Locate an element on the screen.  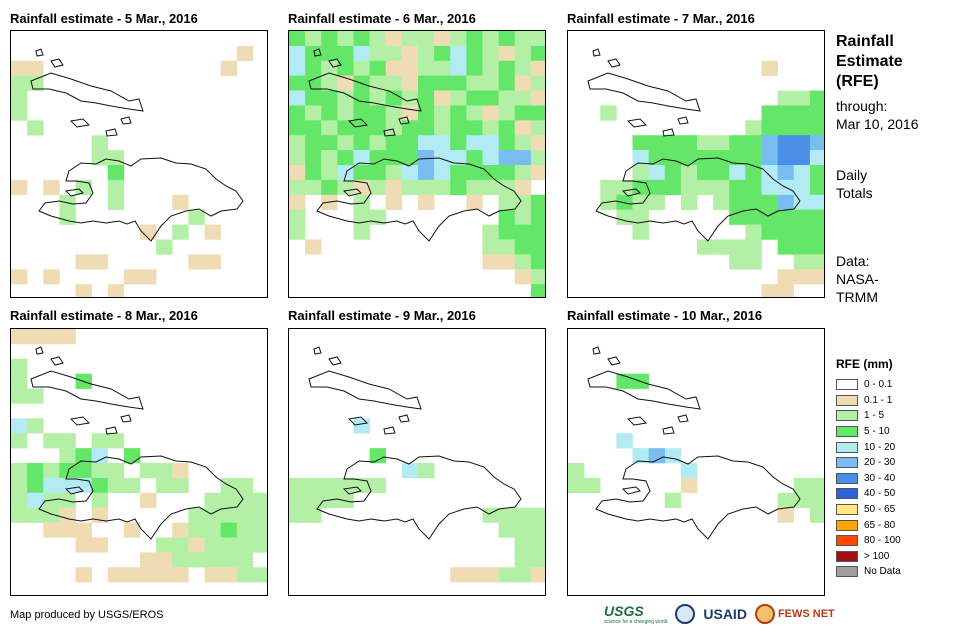
legend-item: 65 - 80 is located at coordinates (868, 525).